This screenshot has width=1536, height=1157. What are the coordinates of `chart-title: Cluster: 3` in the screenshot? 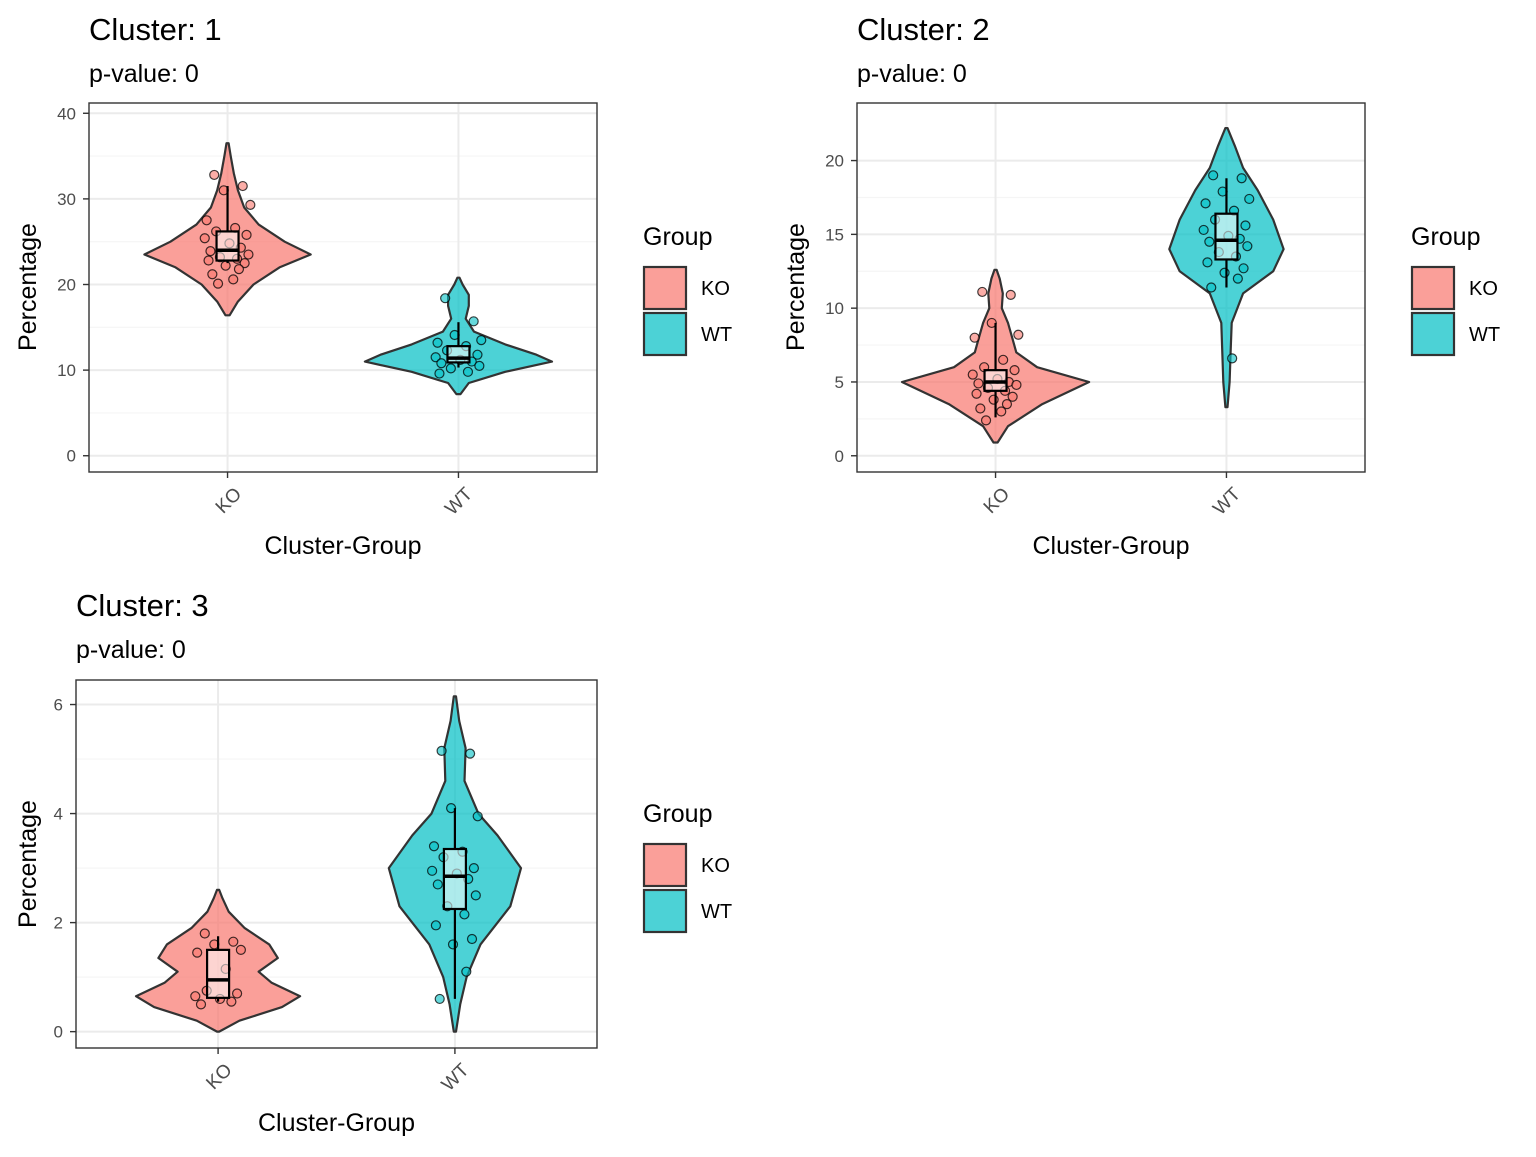 It's located at (142, 605).